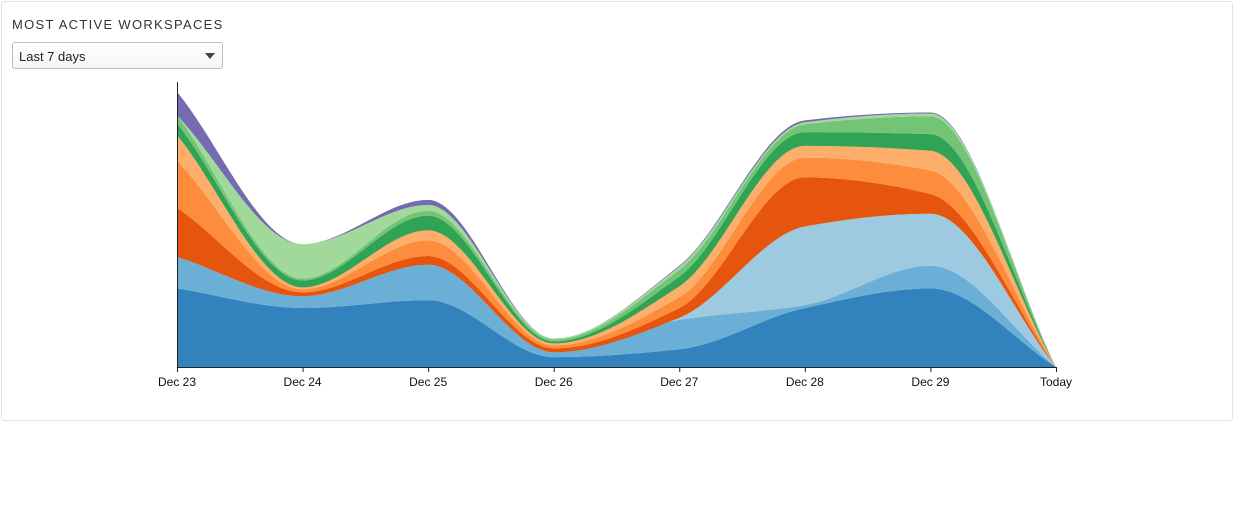  Describe the element at coordinates (210, 56) in the screenshot. I see `chevron-down-icon` at that location.